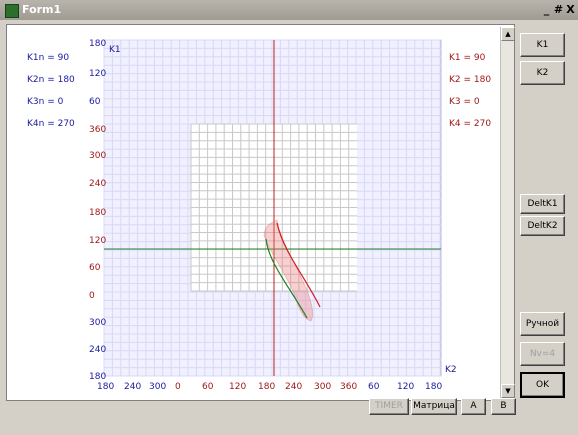  What do you see at coordinates (464, 102) in the screenshot?
I see `right-param-label: K3 = 0` at bounding box center [464, 102].